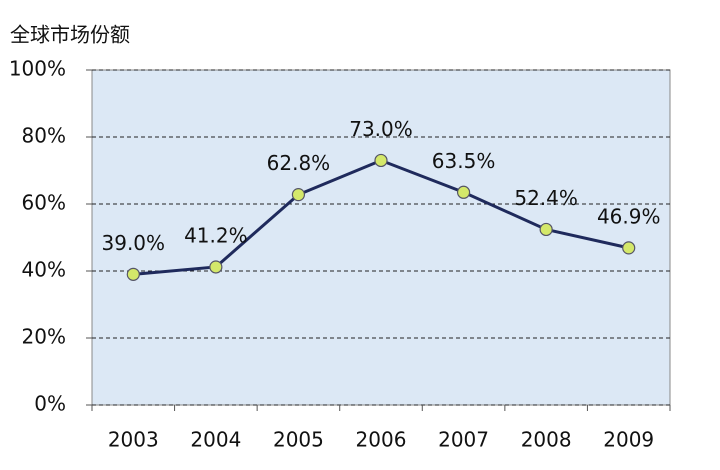  I want to click on x-tick-label: 2007, so click(463, 440).